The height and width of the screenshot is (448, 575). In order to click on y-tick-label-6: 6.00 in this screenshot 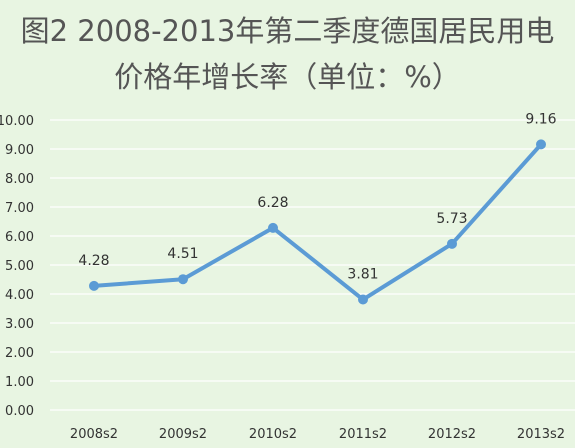, I will do `click(19, 237)`.